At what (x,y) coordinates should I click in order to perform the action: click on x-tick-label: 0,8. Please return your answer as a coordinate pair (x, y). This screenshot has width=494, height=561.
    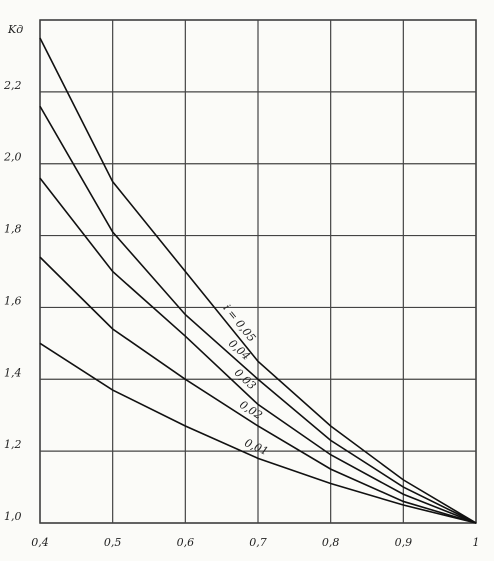
    Looking at the image, I should click on (331, 542).